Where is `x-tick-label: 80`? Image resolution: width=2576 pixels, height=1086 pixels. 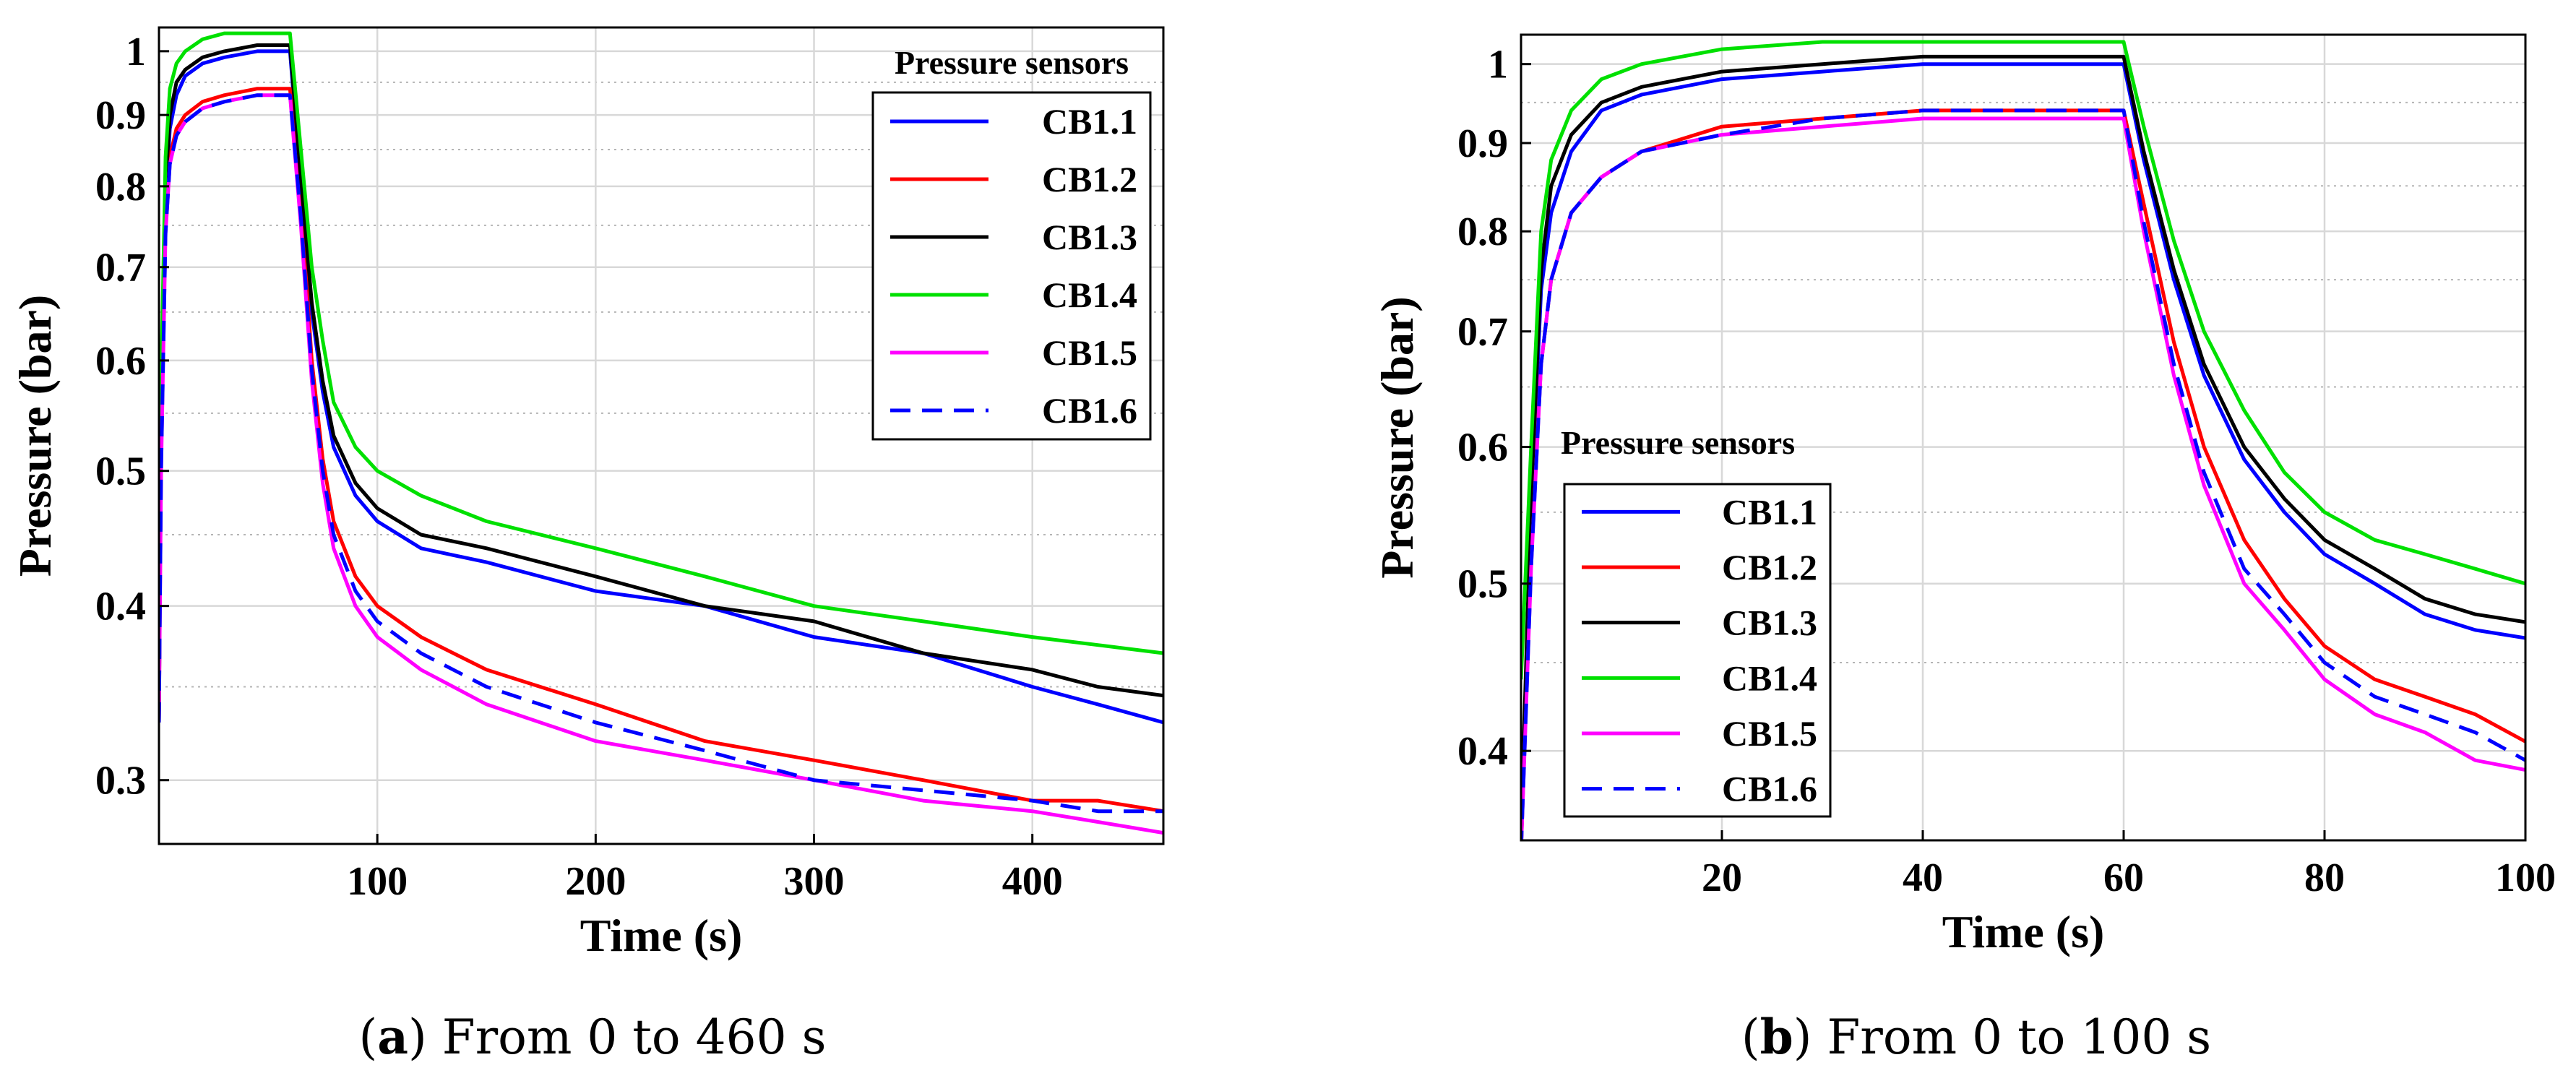
x-tick-label: 80 is located at coordinates (2324, 878).